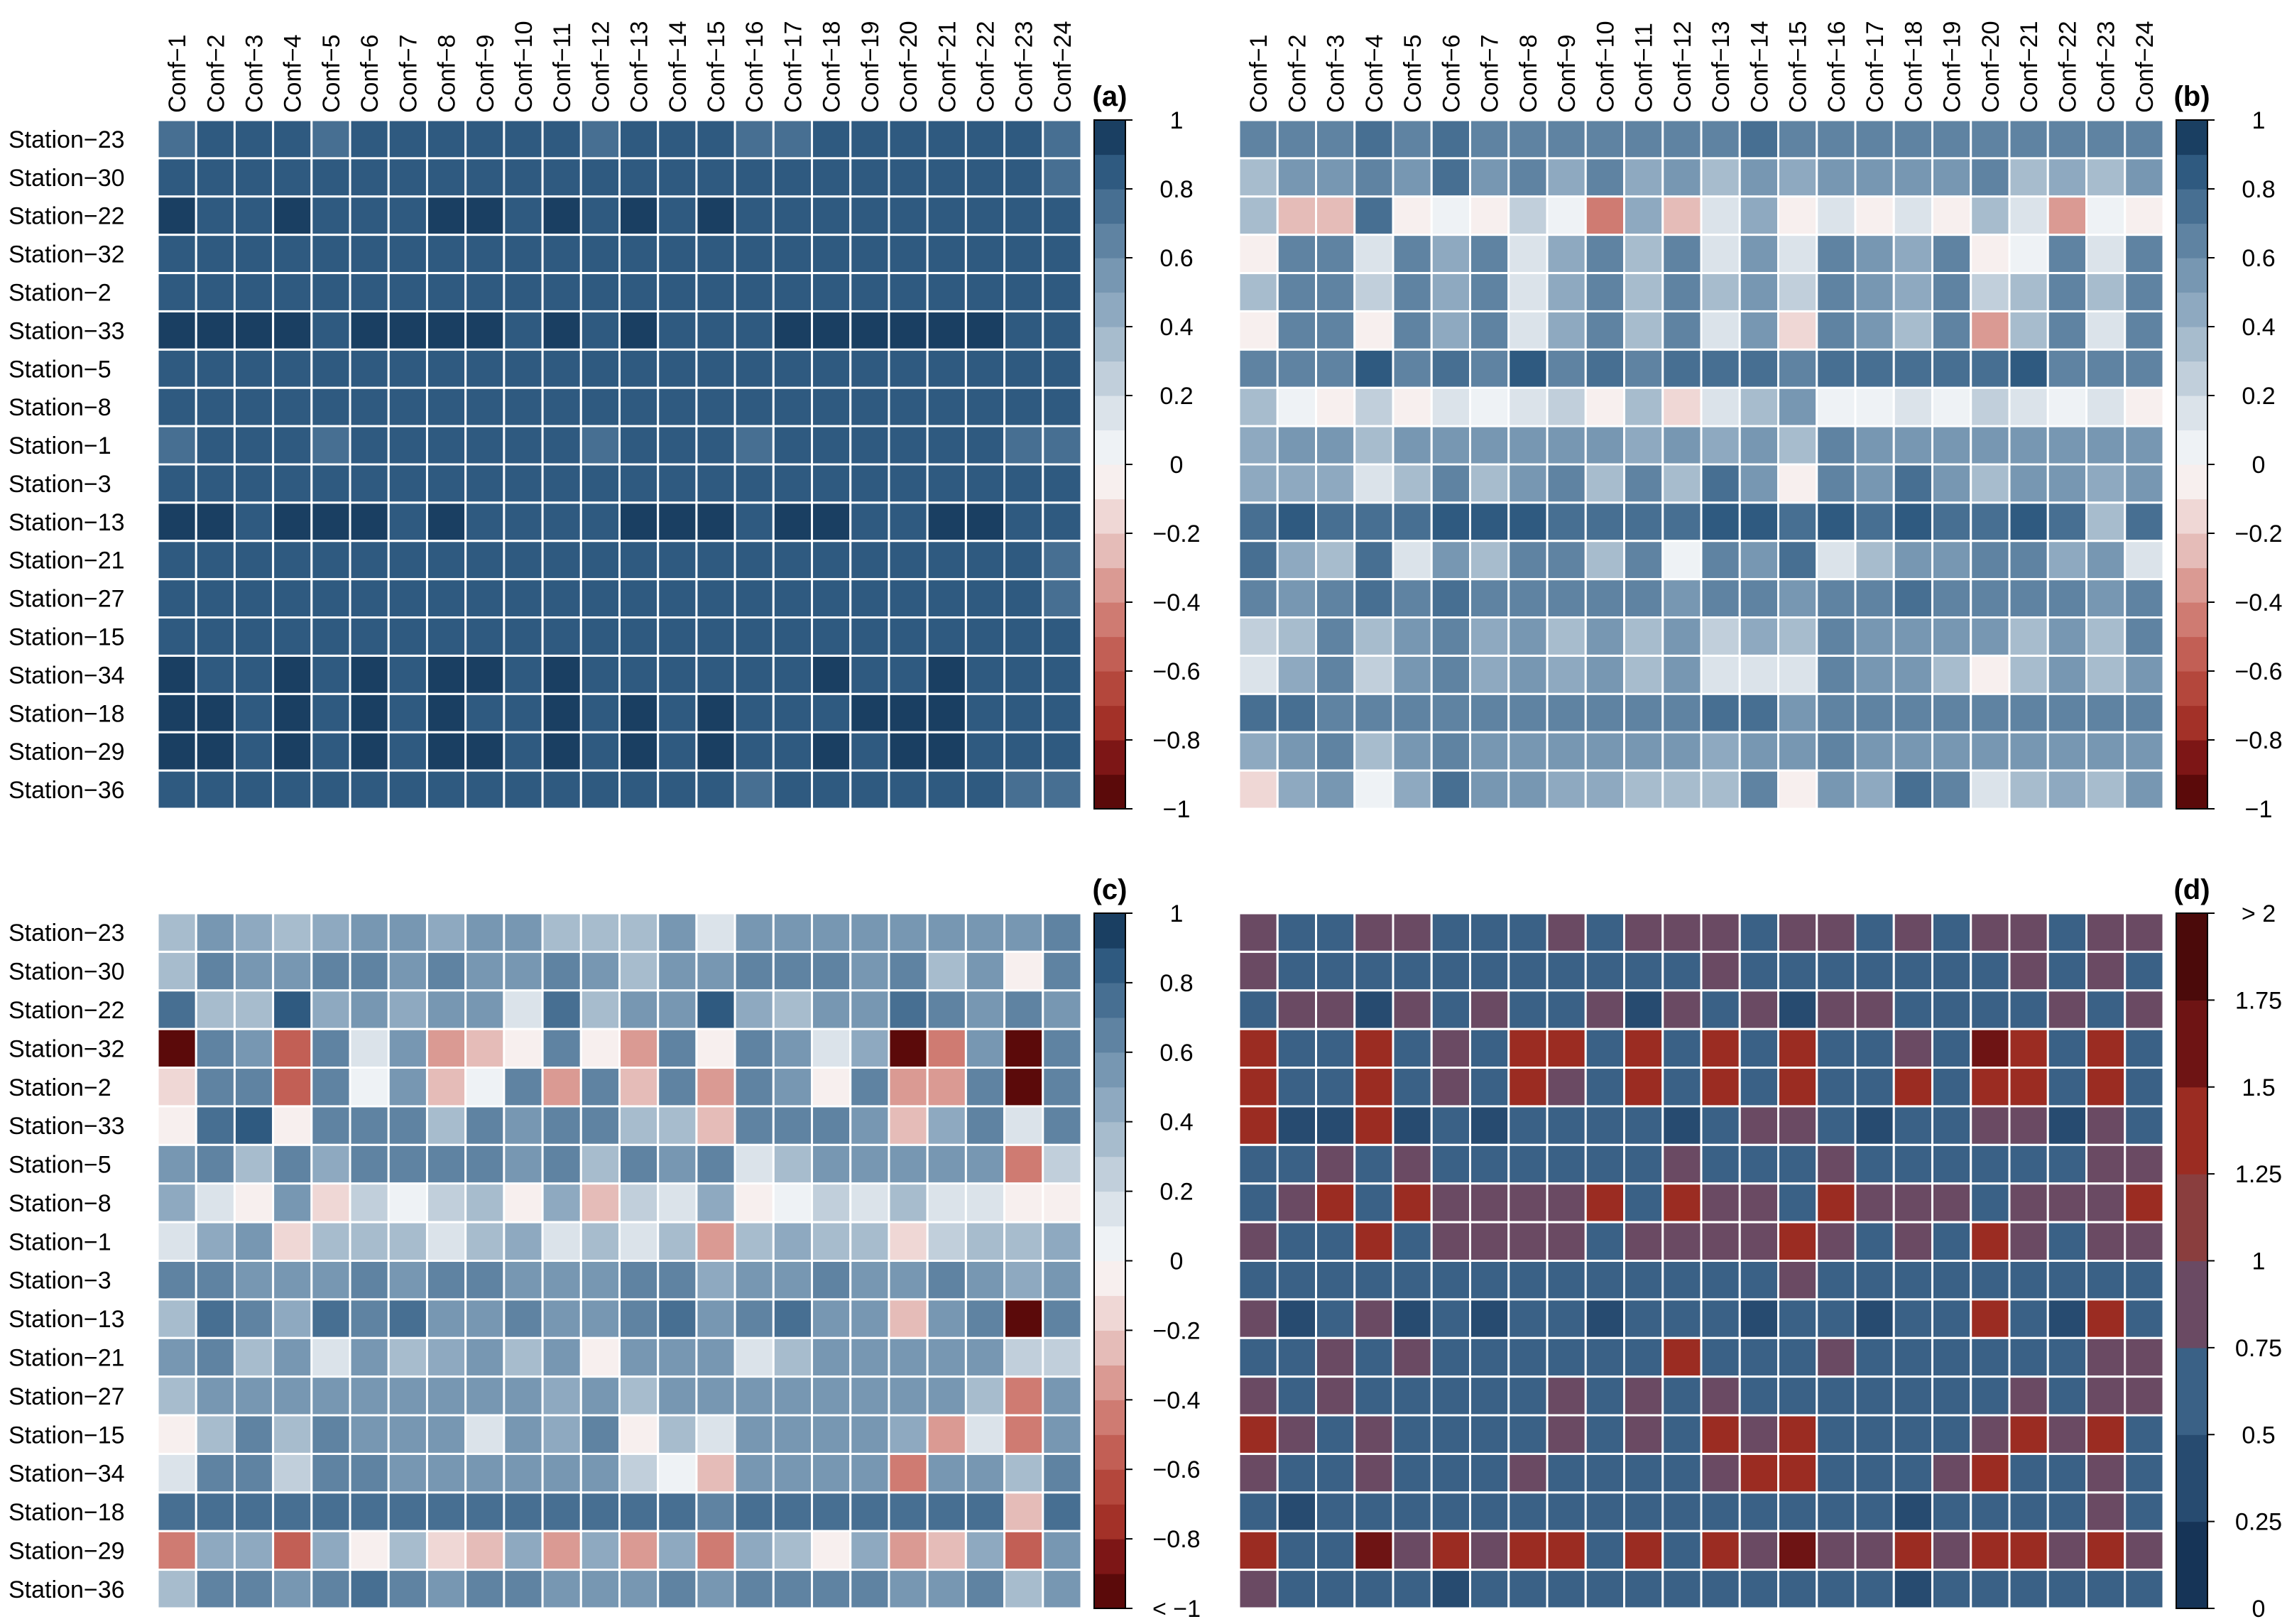 Image resolution: width=2287 pixels, height=1624 pixels. Describe the element at coordinates (1176, 1609) in the screenshot. I see `colorbar-tick-label: < −1` at that location.